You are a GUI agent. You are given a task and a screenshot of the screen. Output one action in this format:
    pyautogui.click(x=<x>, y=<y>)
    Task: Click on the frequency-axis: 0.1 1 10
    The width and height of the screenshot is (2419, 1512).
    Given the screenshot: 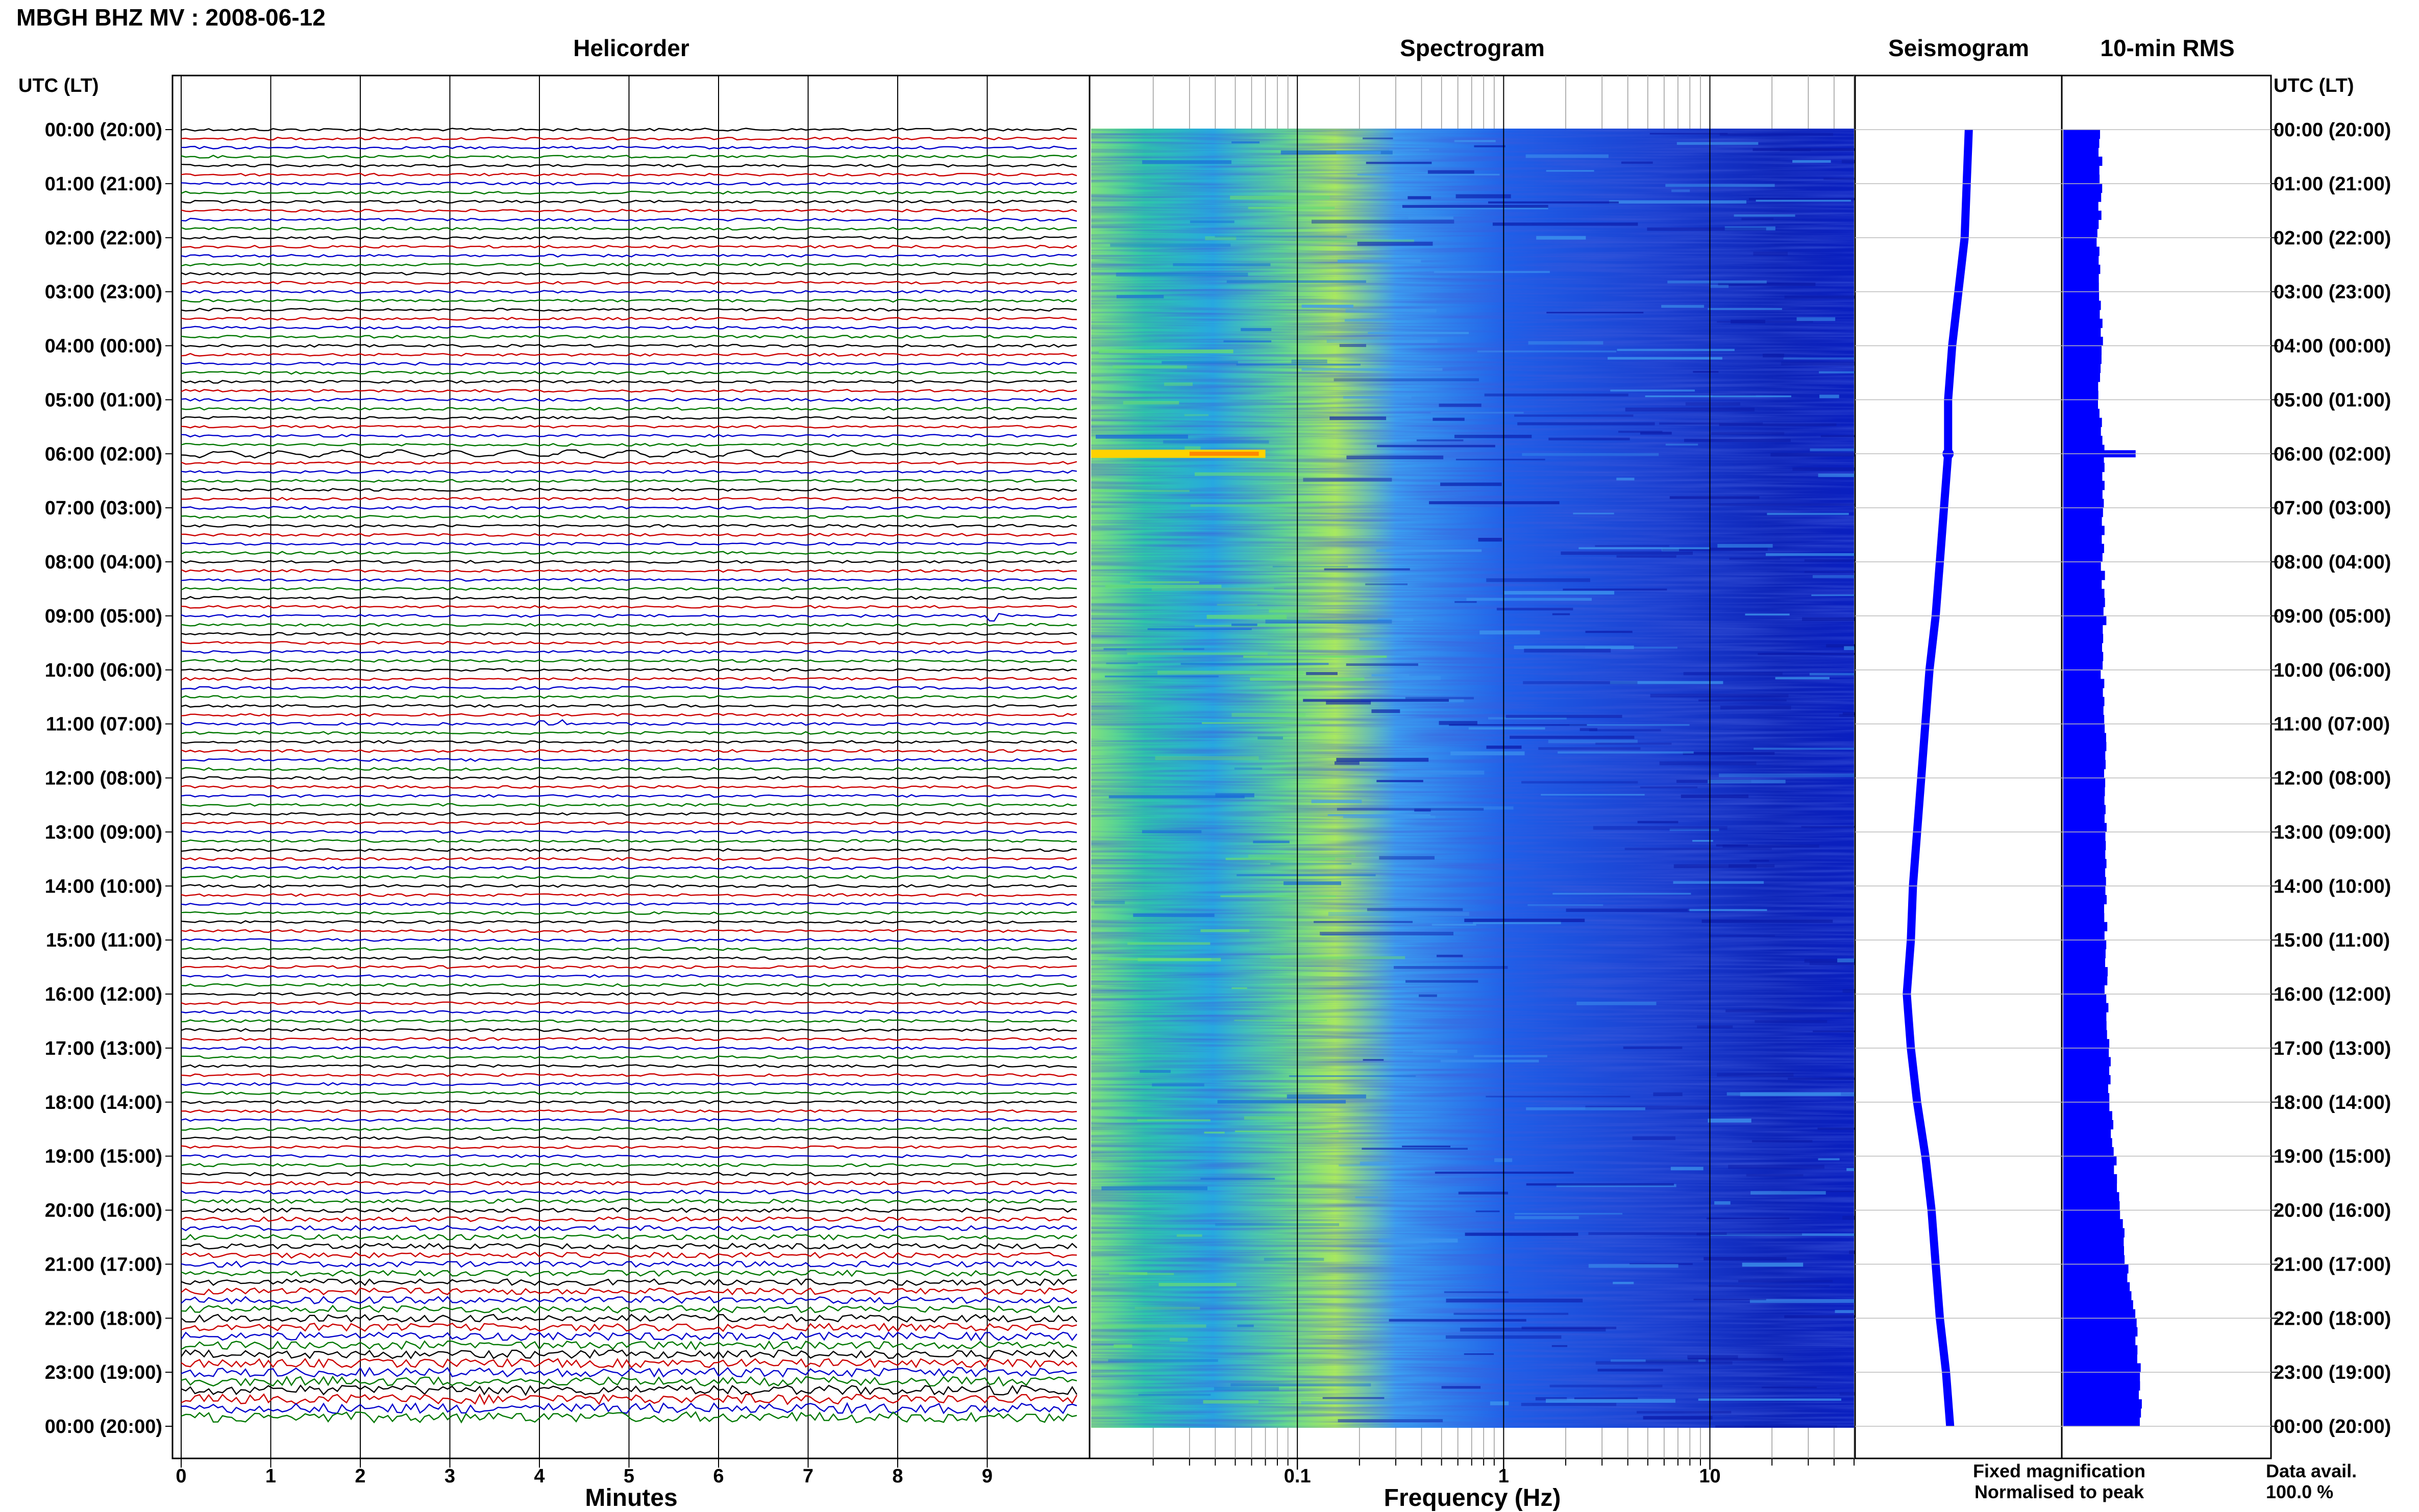 What is the action you would take?
    pyautogui.click(x=1502, y=1472)
    